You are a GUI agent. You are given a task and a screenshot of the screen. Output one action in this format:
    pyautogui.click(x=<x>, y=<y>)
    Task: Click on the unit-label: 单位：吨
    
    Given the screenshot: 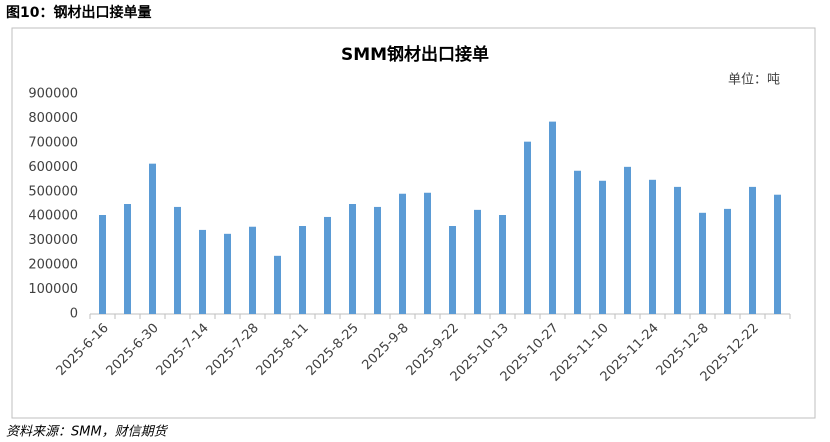 What is the action you would take?
    pyautogui.click(x=754, y=80)
    